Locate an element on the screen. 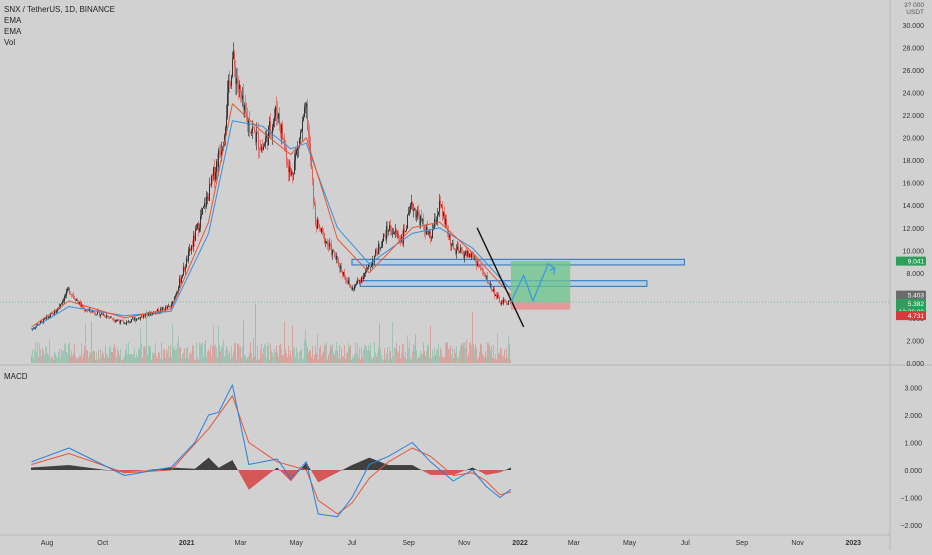 Image resolution: width=932 pixels, height=555 pixels. legend-ema-fast: EMA is located at coordinates (13, 20).